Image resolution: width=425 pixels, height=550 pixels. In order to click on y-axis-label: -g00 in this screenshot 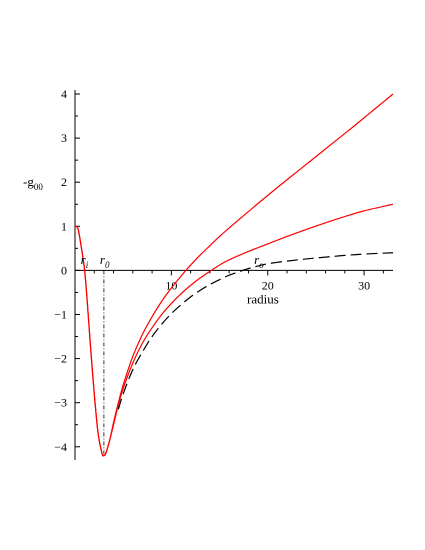, I will do `click(33, 183)`.